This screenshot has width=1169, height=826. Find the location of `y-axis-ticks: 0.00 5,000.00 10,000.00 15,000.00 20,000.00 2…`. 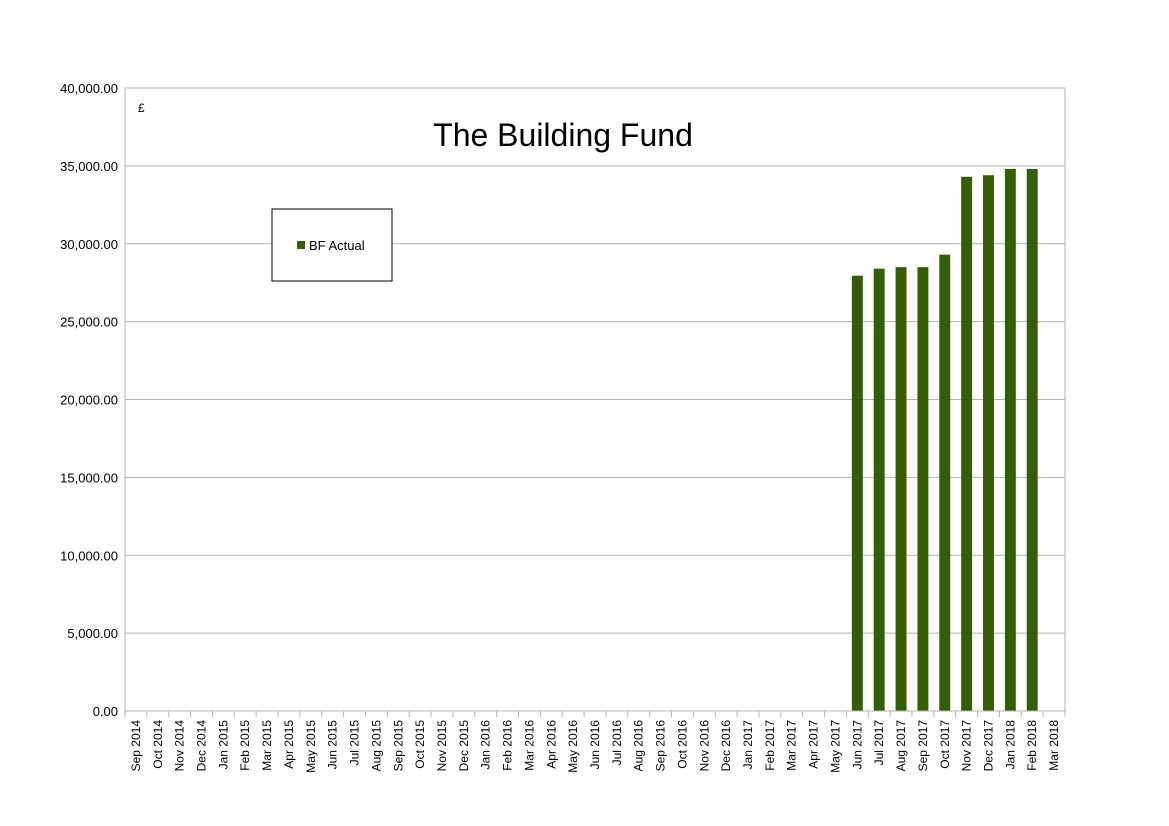

y-axis-ticks: 0.00 5,000.00 10,000.00 15,000.00 20,000.00 2… is located at coordinates (89, 400).